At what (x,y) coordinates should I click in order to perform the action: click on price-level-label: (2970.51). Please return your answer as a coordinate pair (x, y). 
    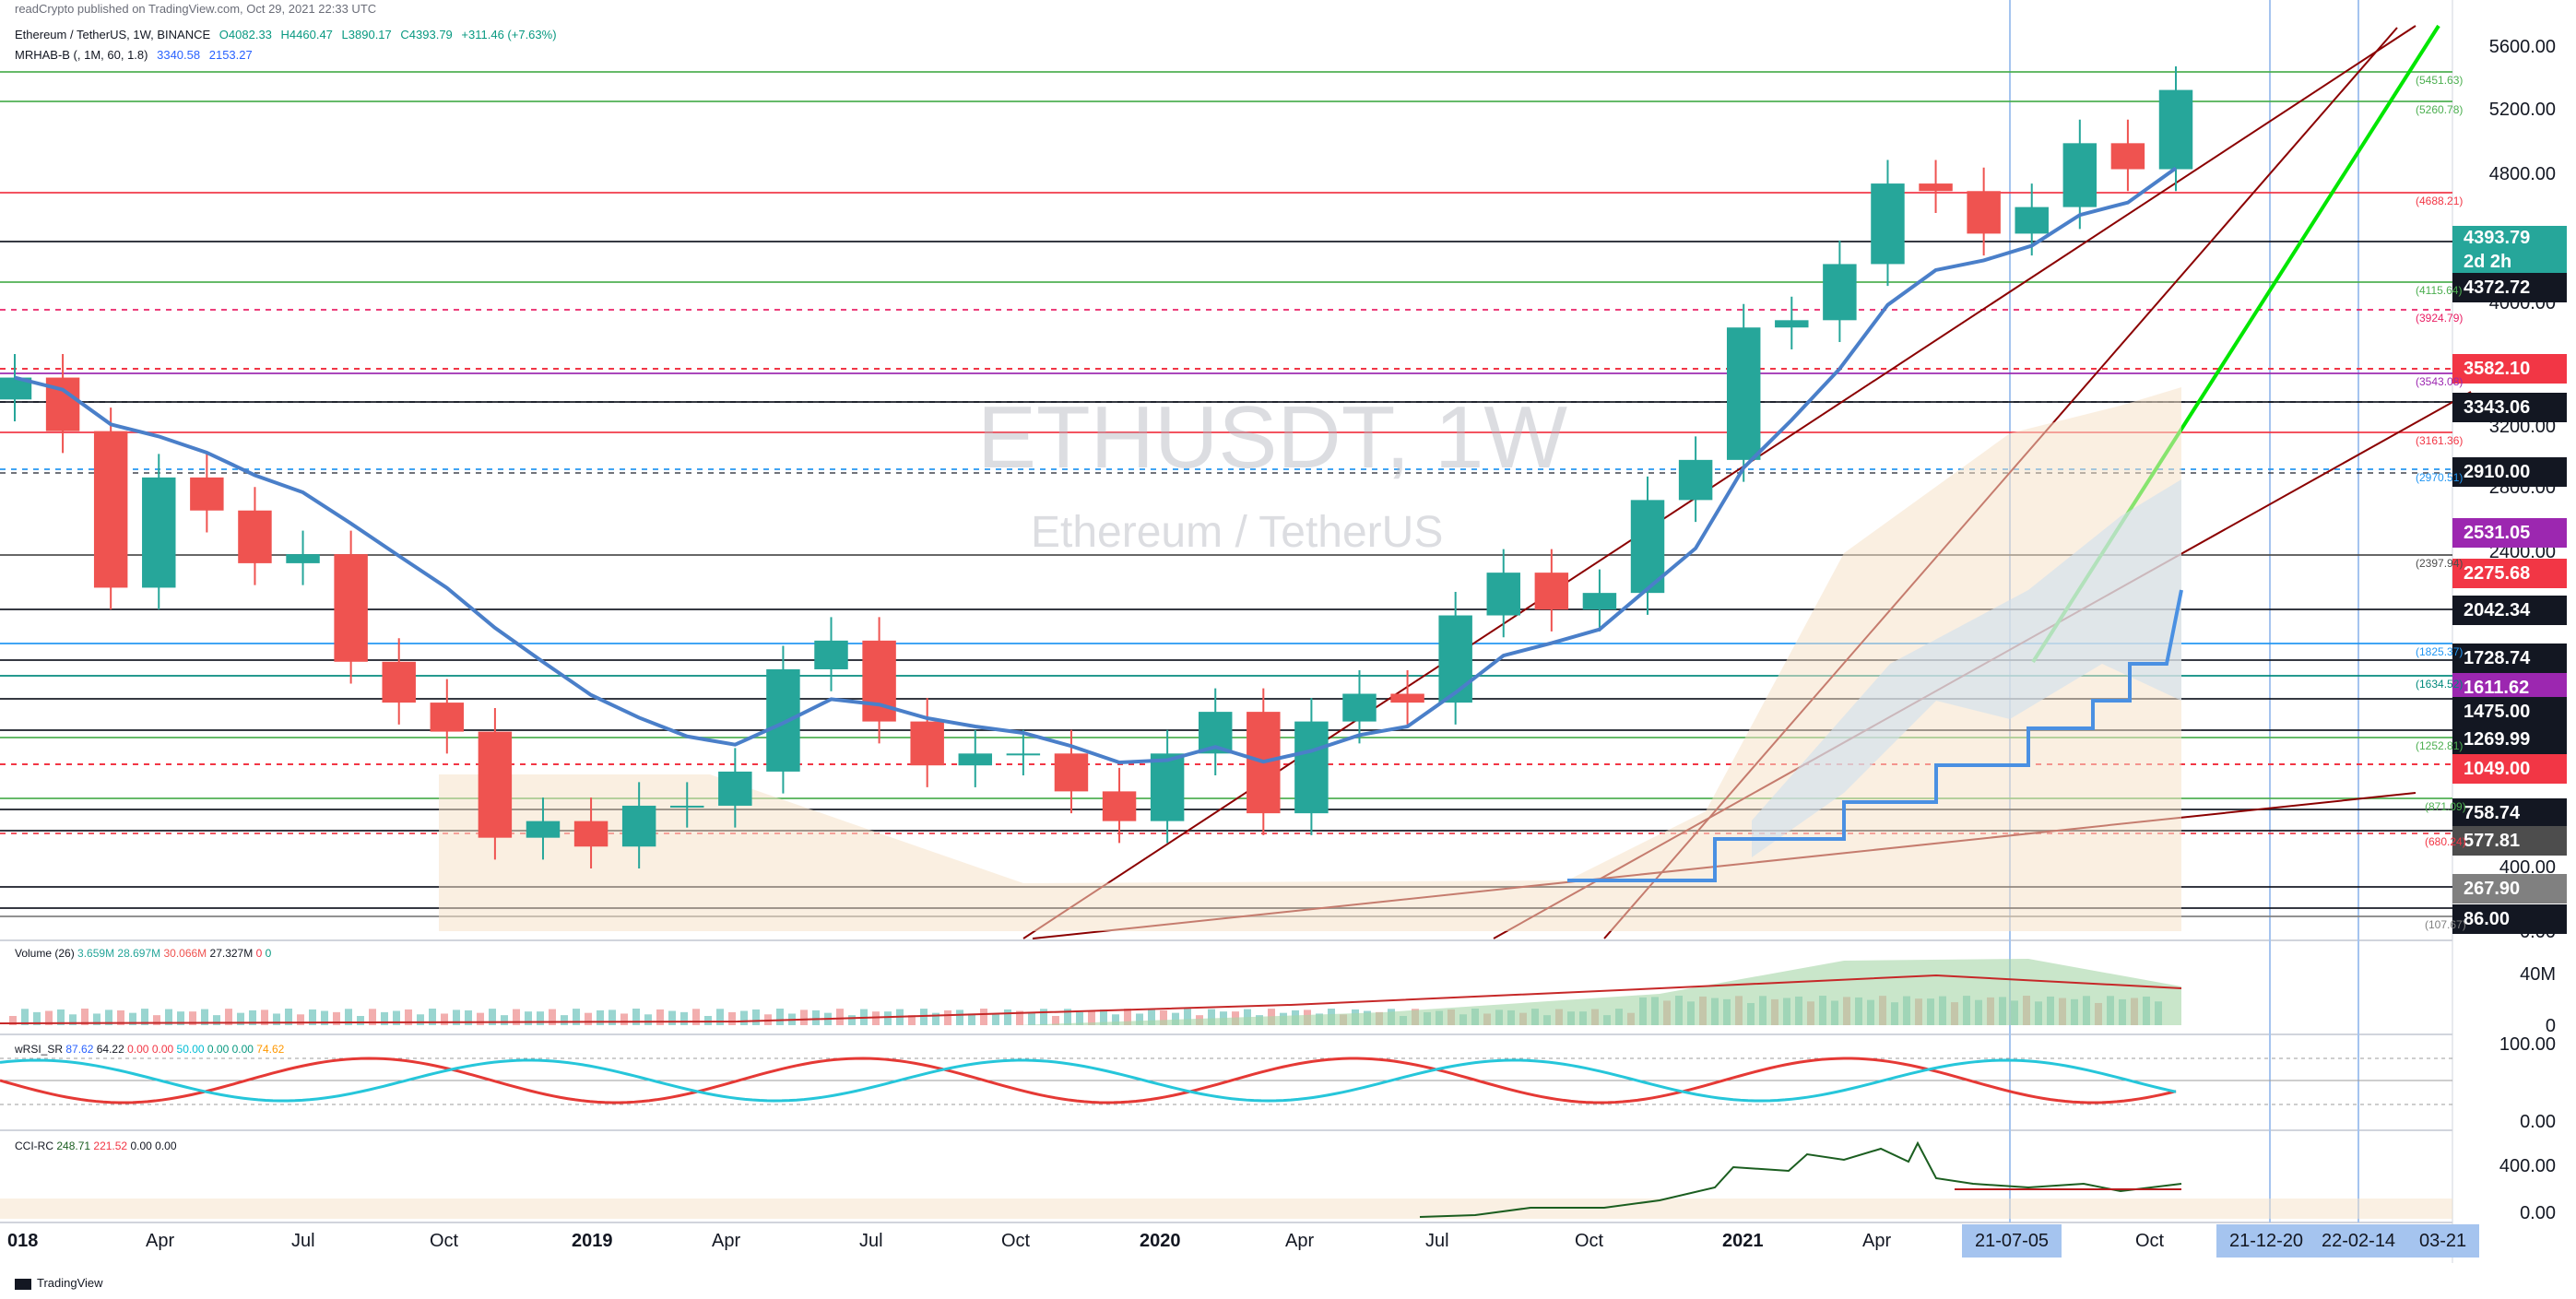
    Looking at the image, I should click on (2440, 478).